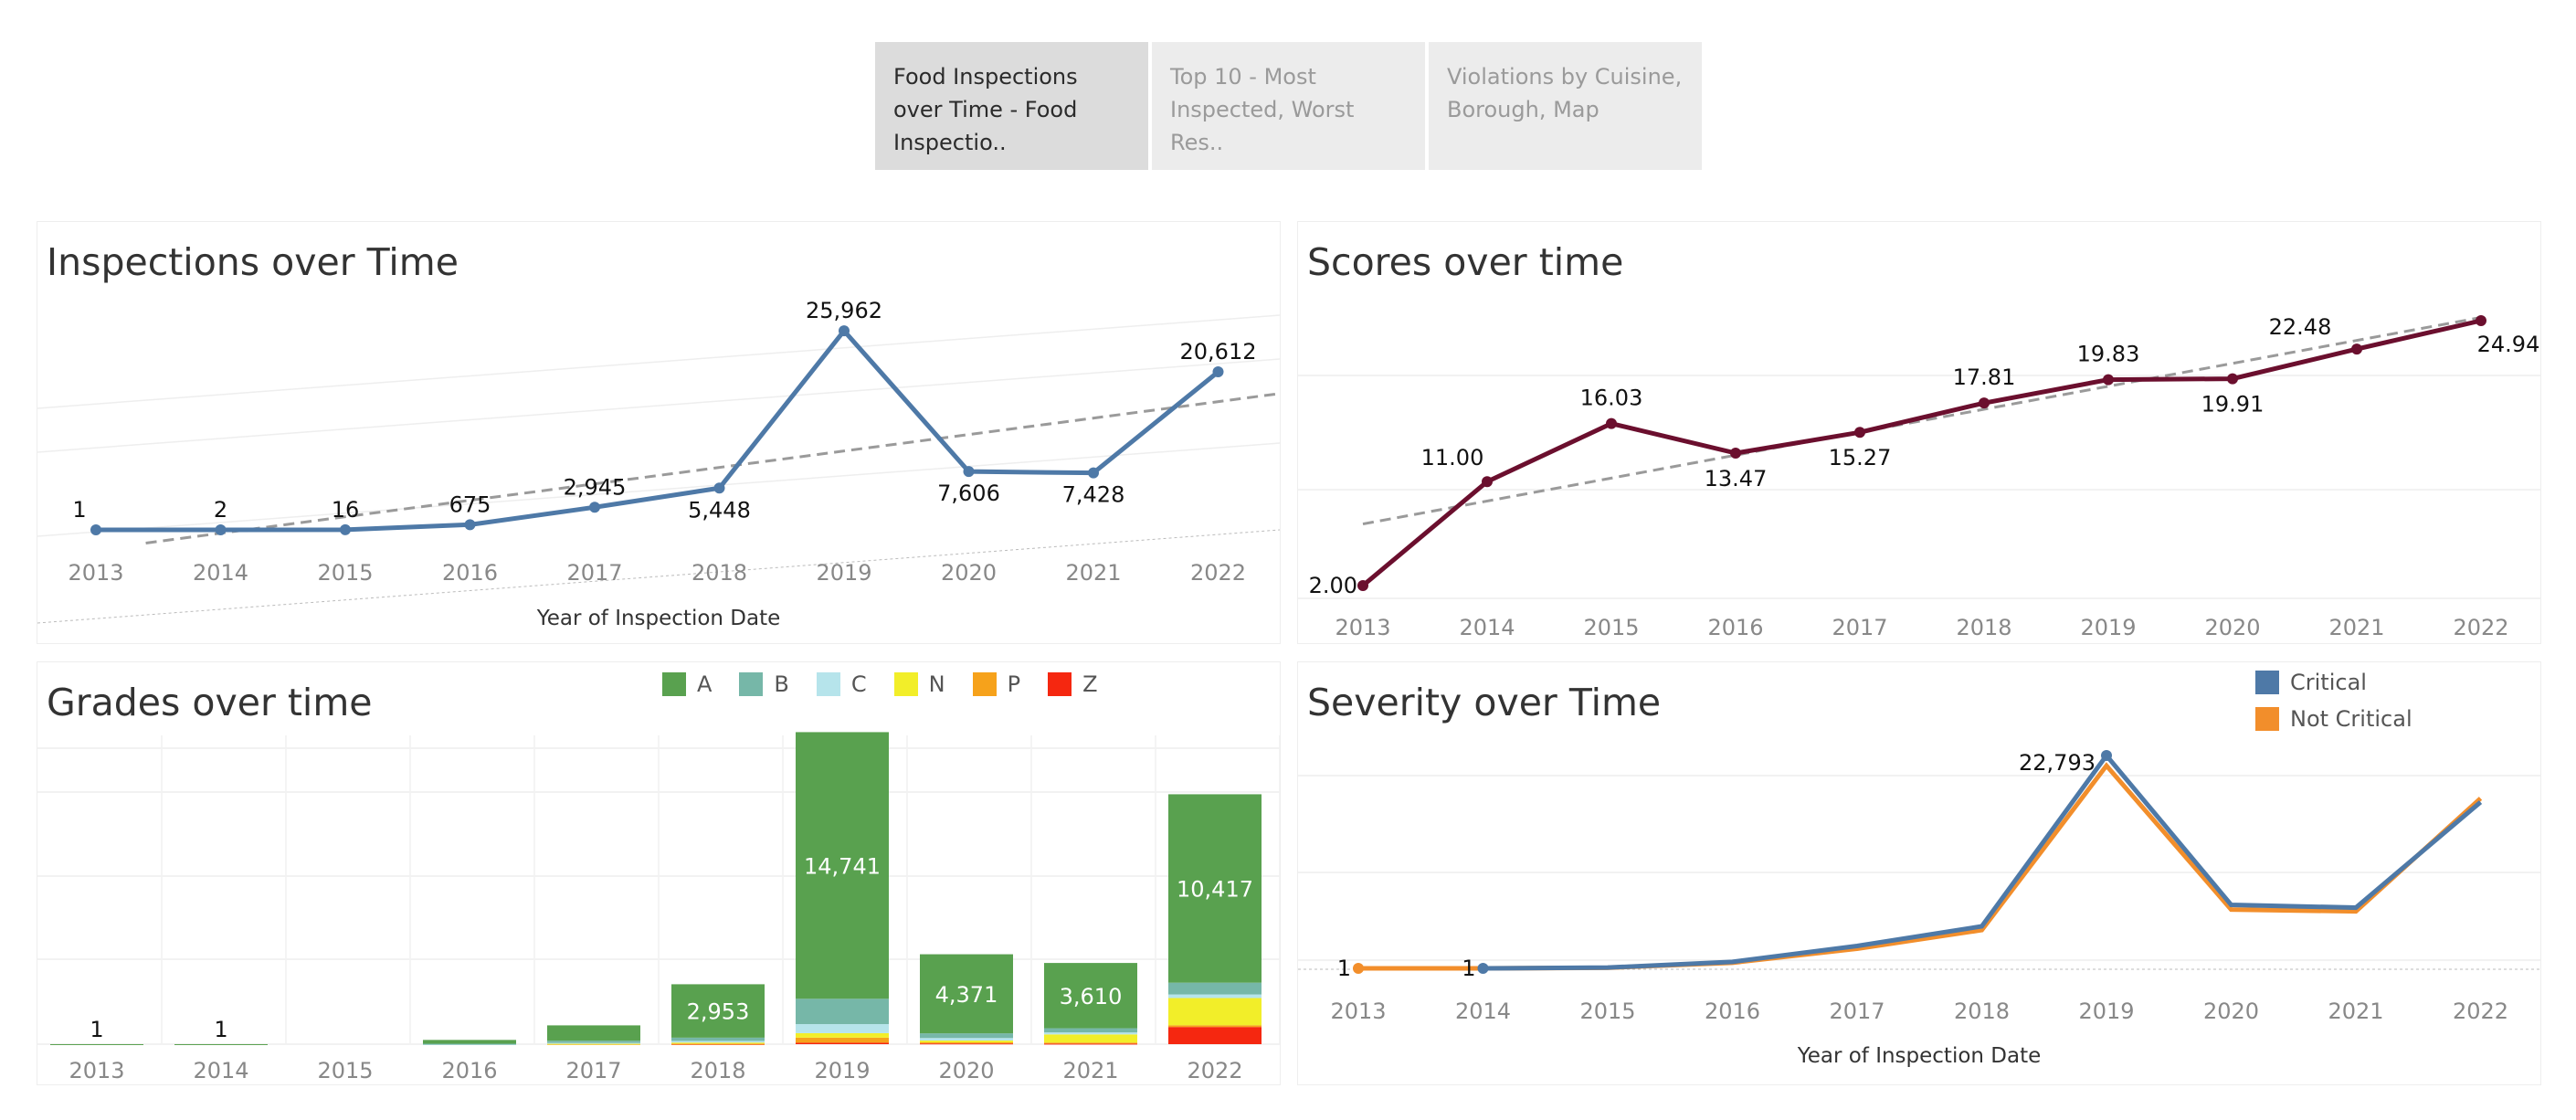 This screenshot has width=2576, height=1120. Describe the element at coordinates (1344, 969) in the screenshot. I see `data-label: 1` at that location.